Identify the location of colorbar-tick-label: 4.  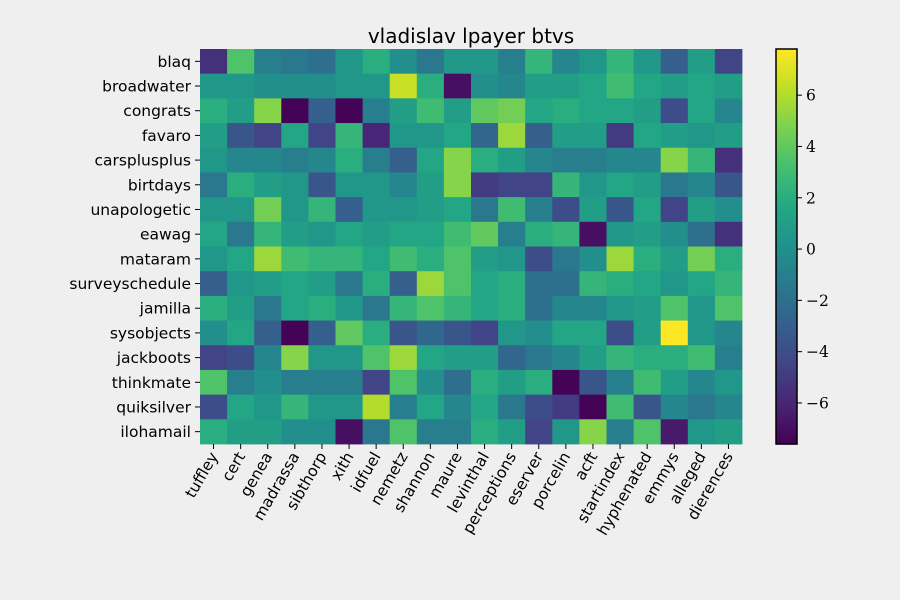
(811, 147).